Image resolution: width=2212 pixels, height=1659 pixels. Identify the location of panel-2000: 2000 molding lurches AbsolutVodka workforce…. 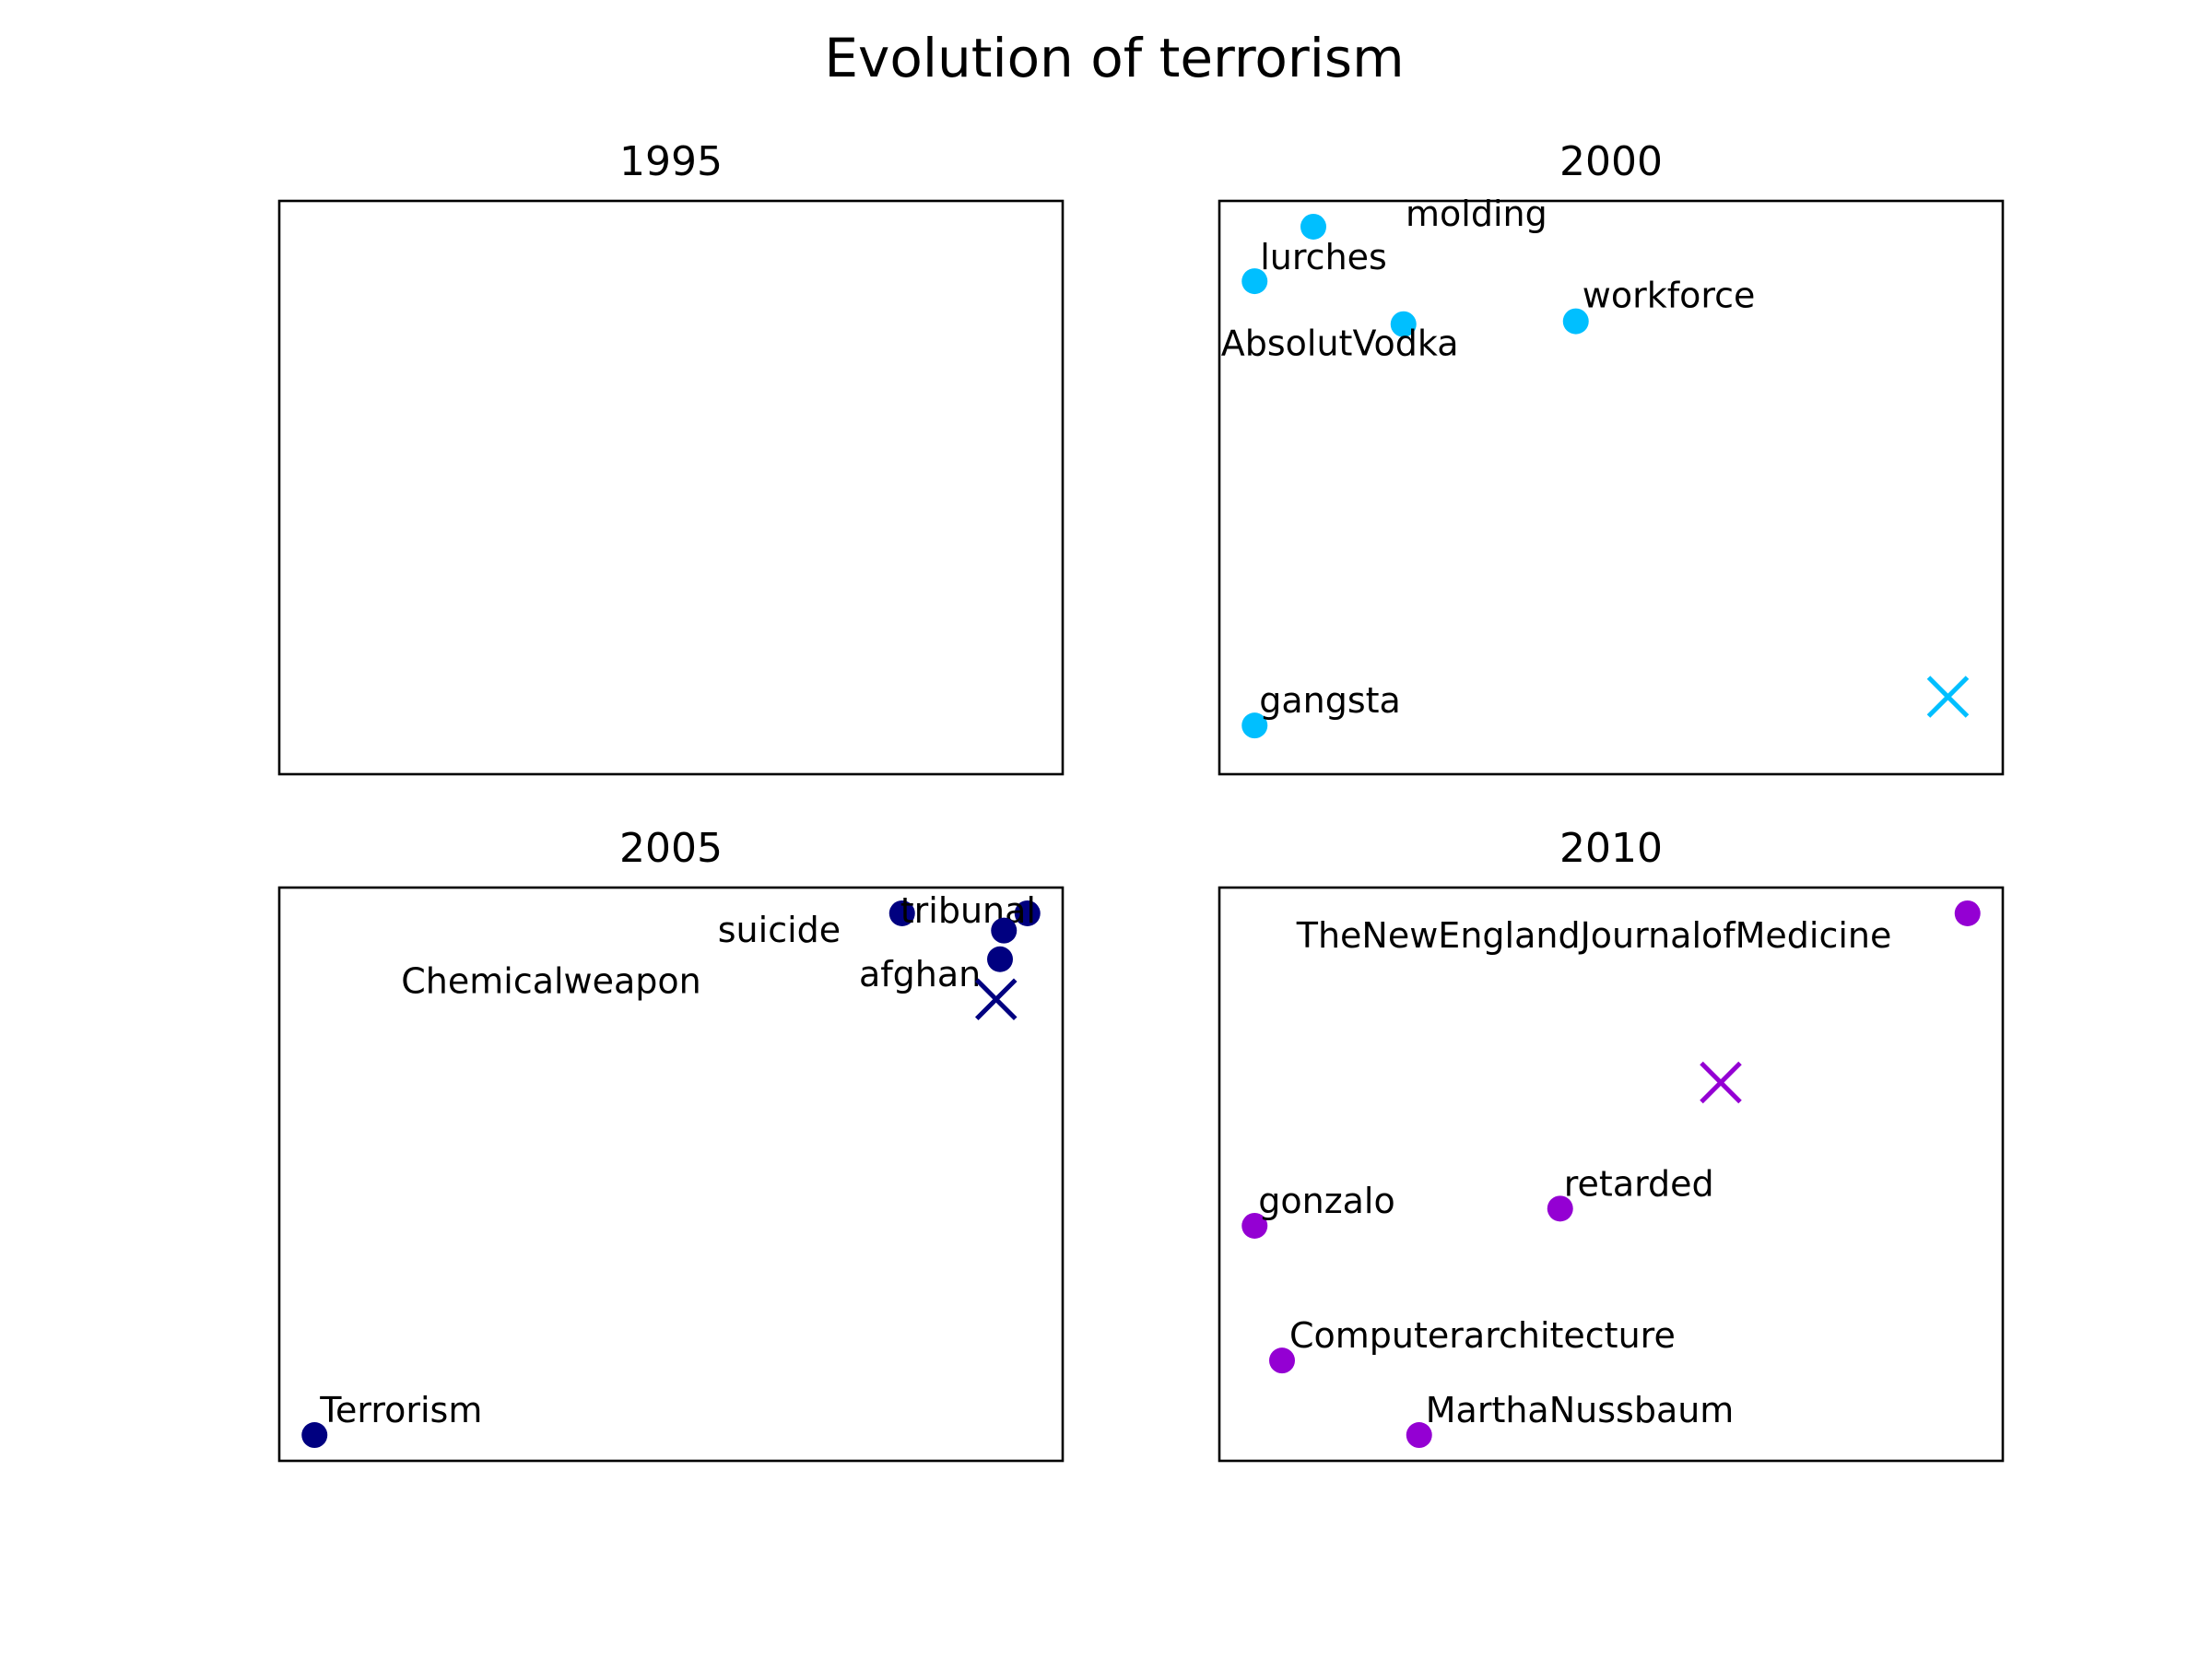
(1611, 457).